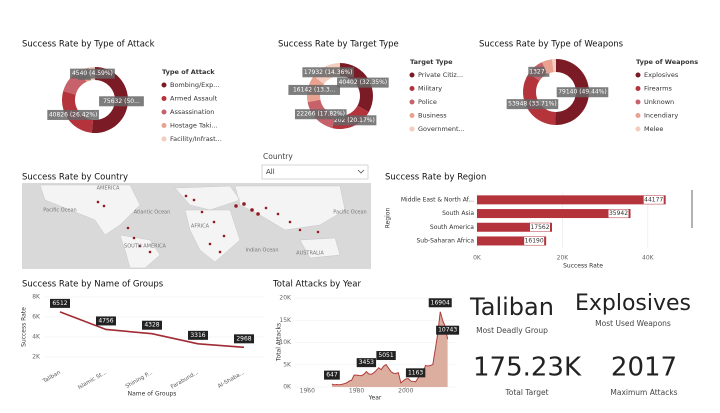 This screenshot has width=720, height=413. Describe the element at coordinates (526, 392) in the screenshot. I see `card-caption: Total Target` at that location.